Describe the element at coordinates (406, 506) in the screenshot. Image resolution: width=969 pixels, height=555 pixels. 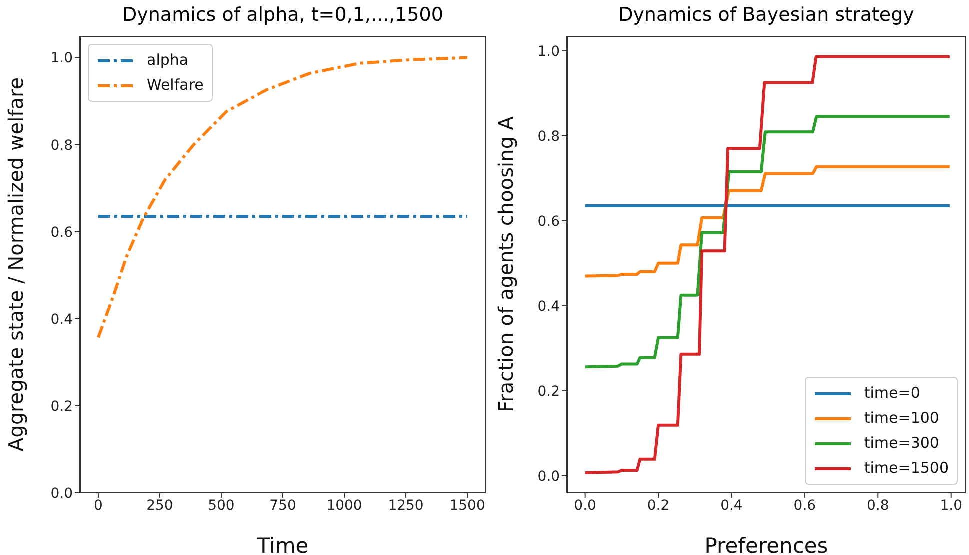
I see `x-tick-label: 1250` at that location.